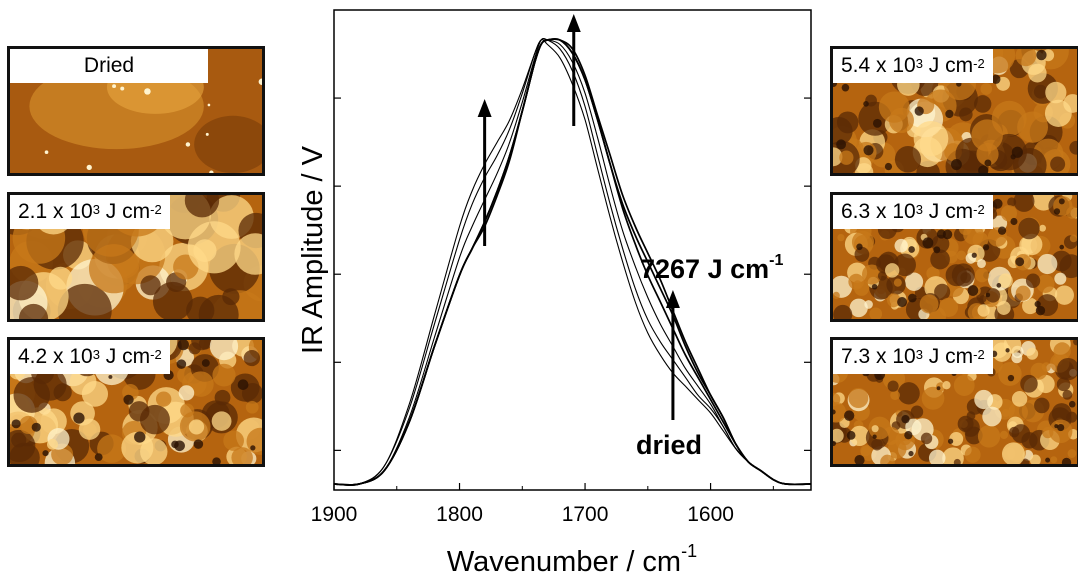 This screenshot has width=1078, height=583. I want to click on image-label-7-3e3: 7.3 x 103 J cm-2, so click(913, 357).